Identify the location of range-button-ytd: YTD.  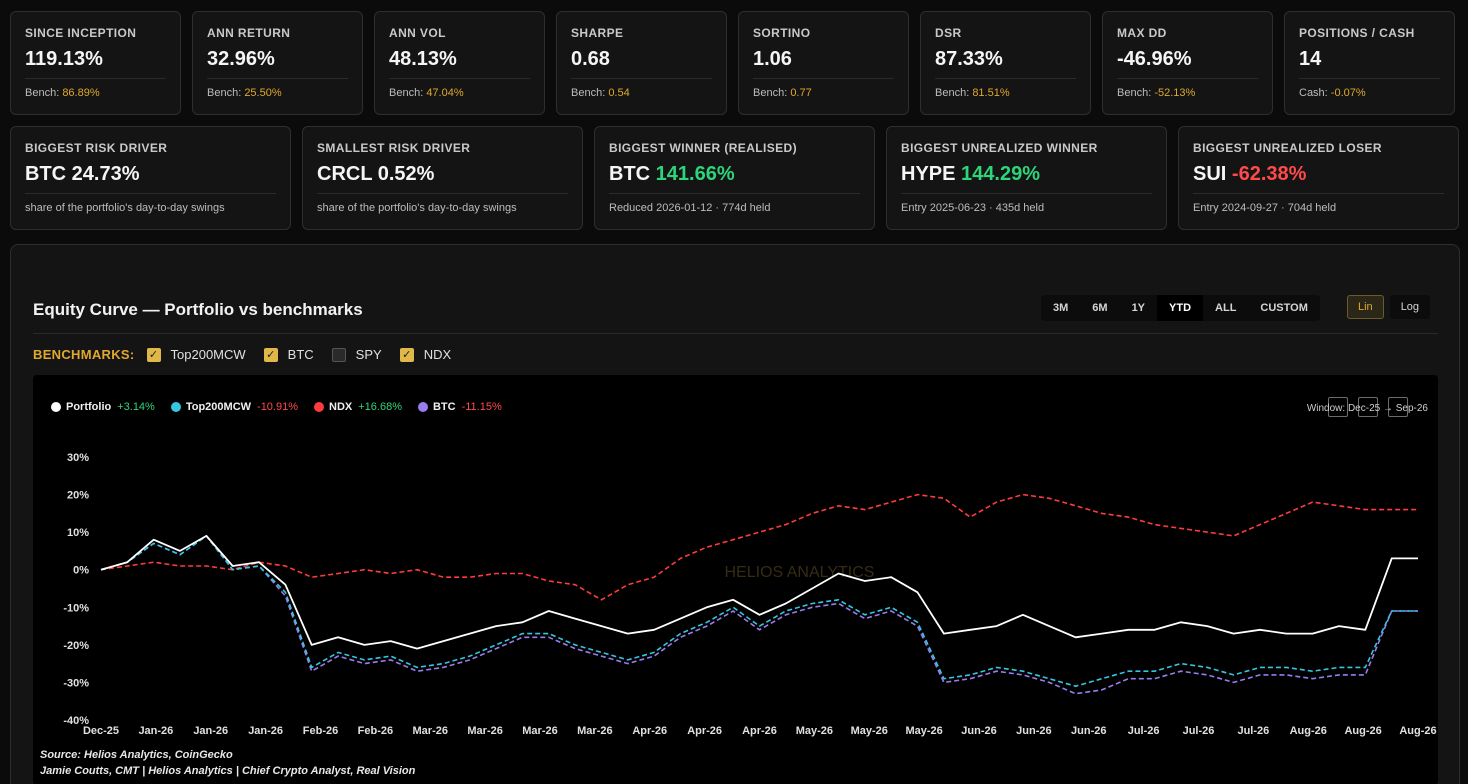
(1180, 308).